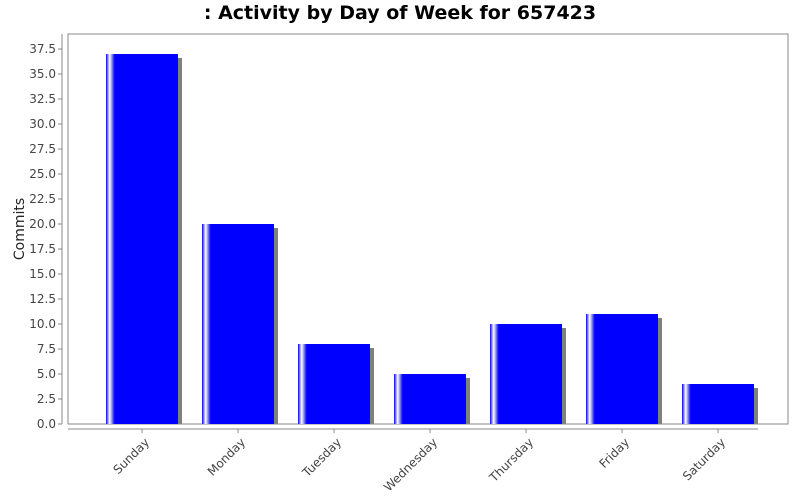  What do you see at coordinates (46, 374) in the screenshot?
I see `y-tick-label: 5.0` at bounding box center [46, 374].